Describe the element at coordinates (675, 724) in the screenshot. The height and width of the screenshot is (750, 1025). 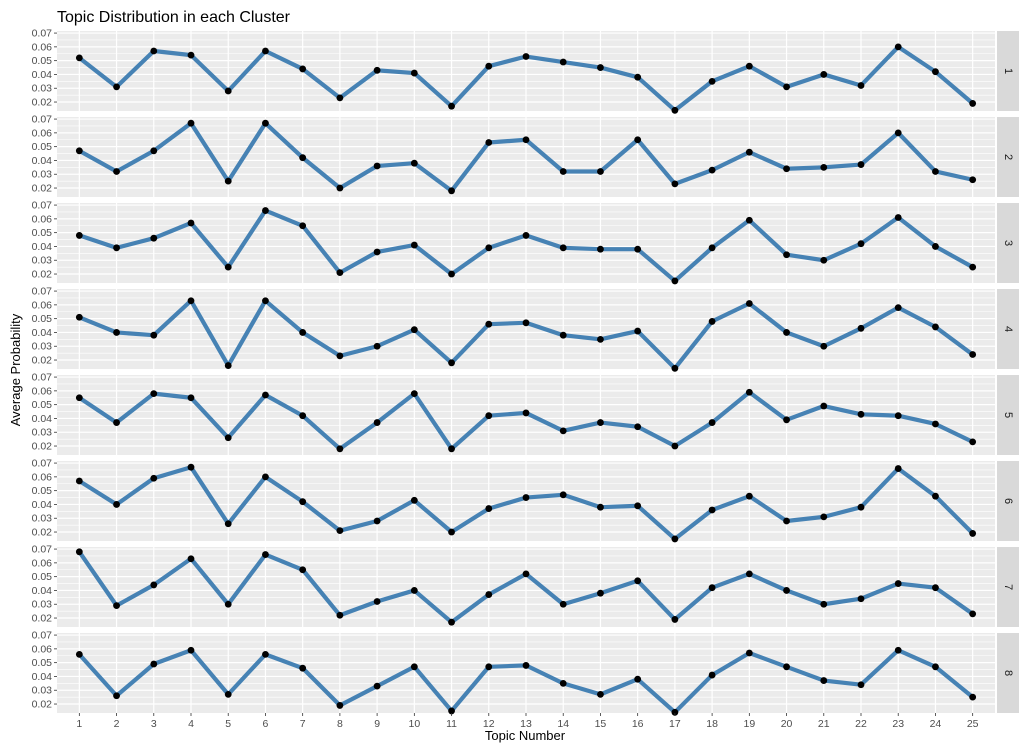
I see `x-tick-label: 17` at that location.